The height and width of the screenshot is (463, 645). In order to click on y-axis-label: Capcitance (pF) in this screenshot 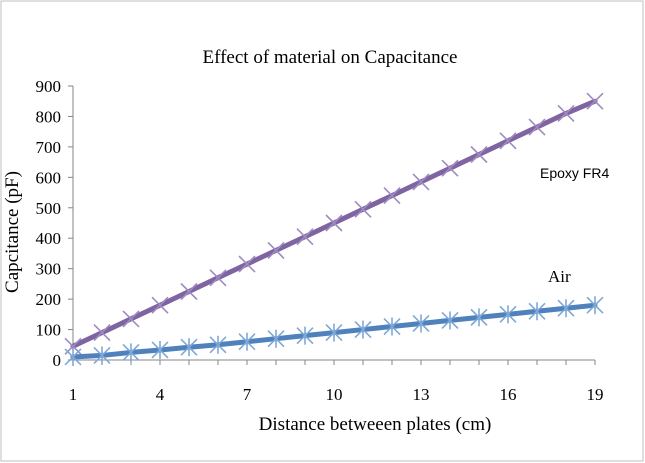, I will do `click(12, 232)`.